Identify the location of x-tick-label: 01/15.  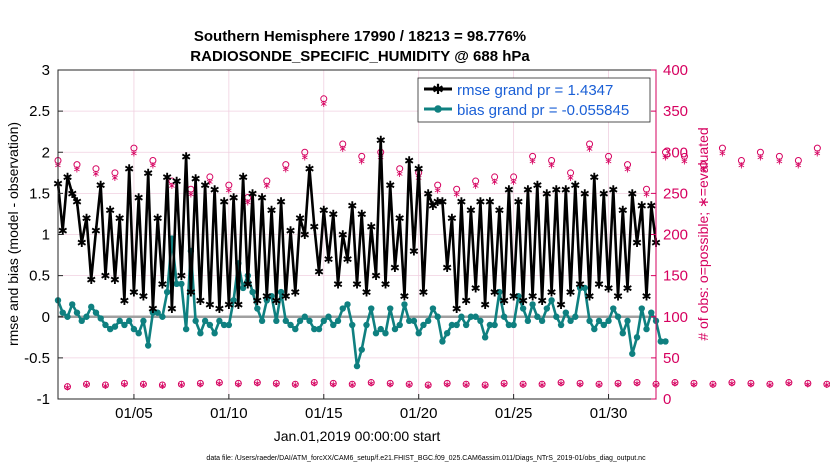
(324, 413).